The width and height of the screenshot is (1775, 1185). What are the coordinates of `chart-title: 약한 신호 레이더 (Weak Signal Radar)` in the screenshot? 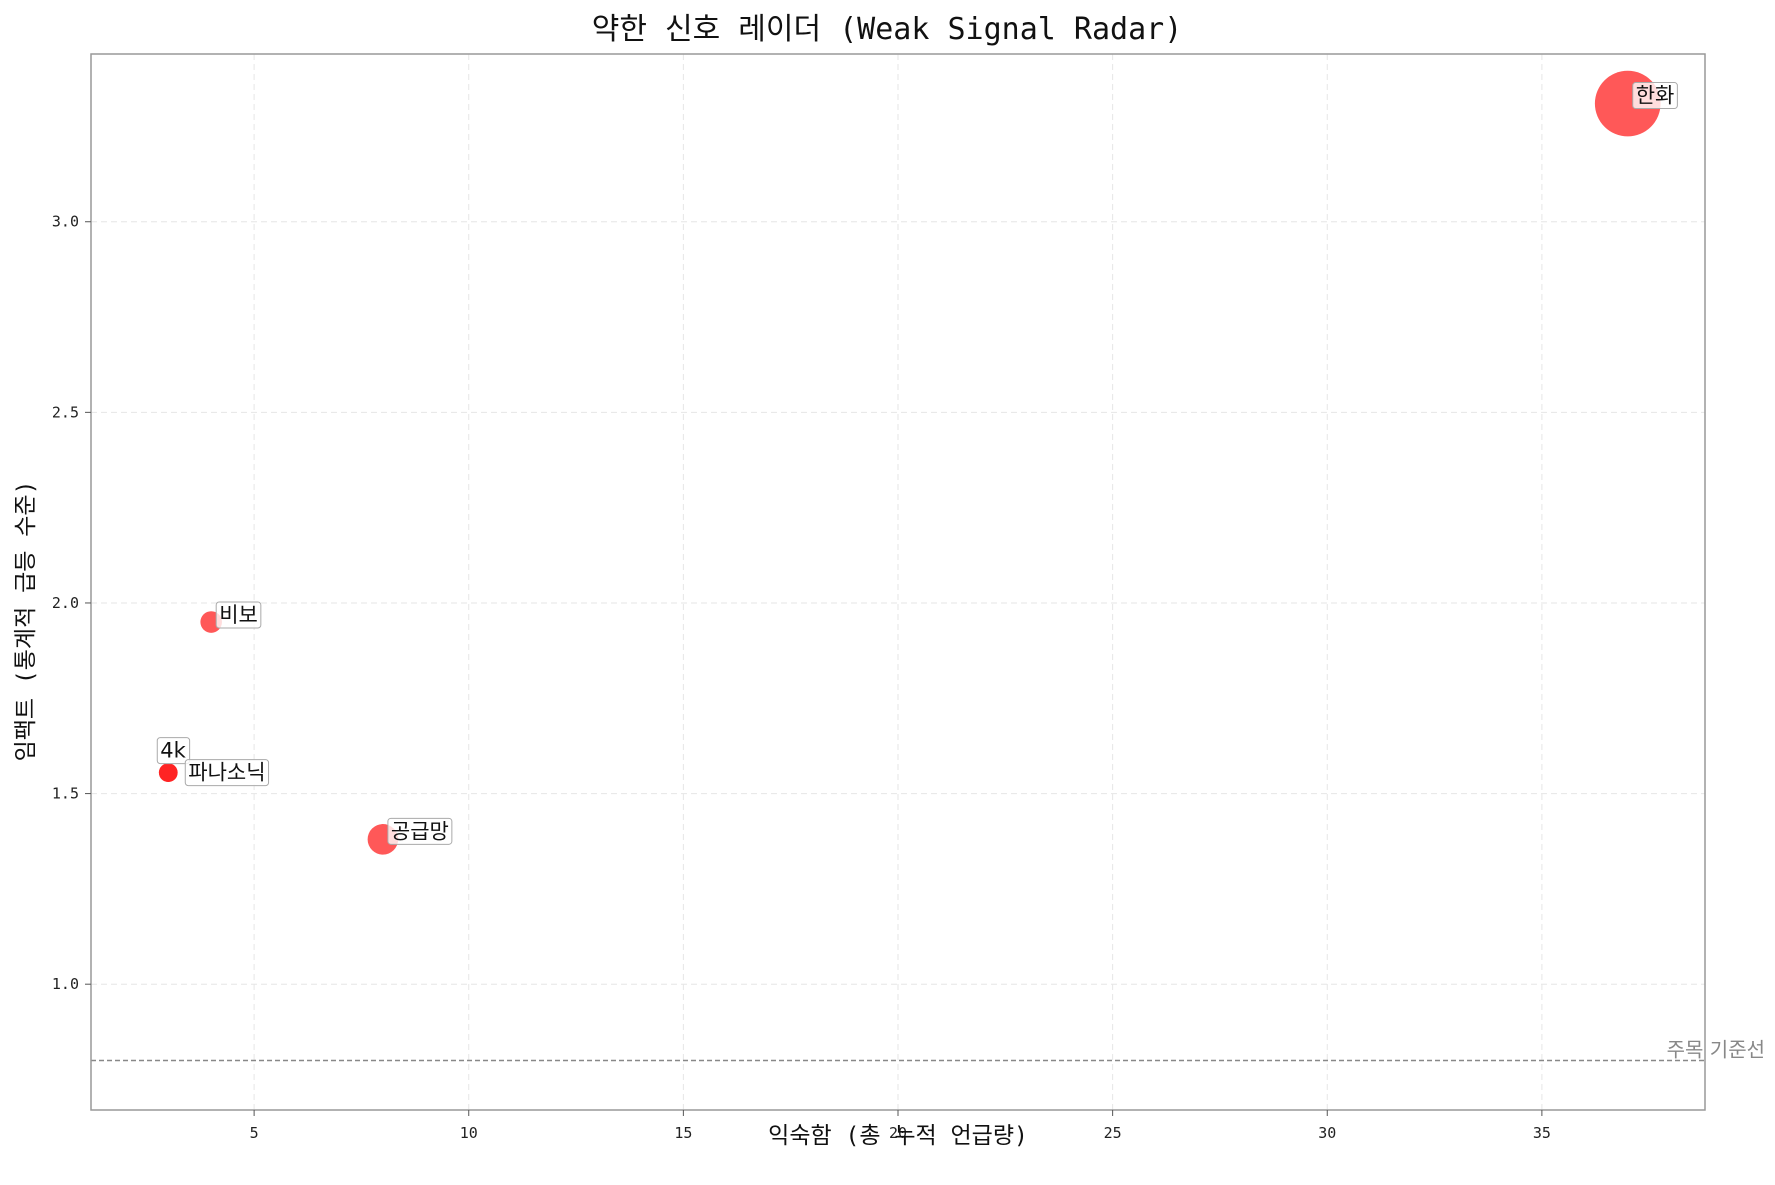 It's located at (887, 29).